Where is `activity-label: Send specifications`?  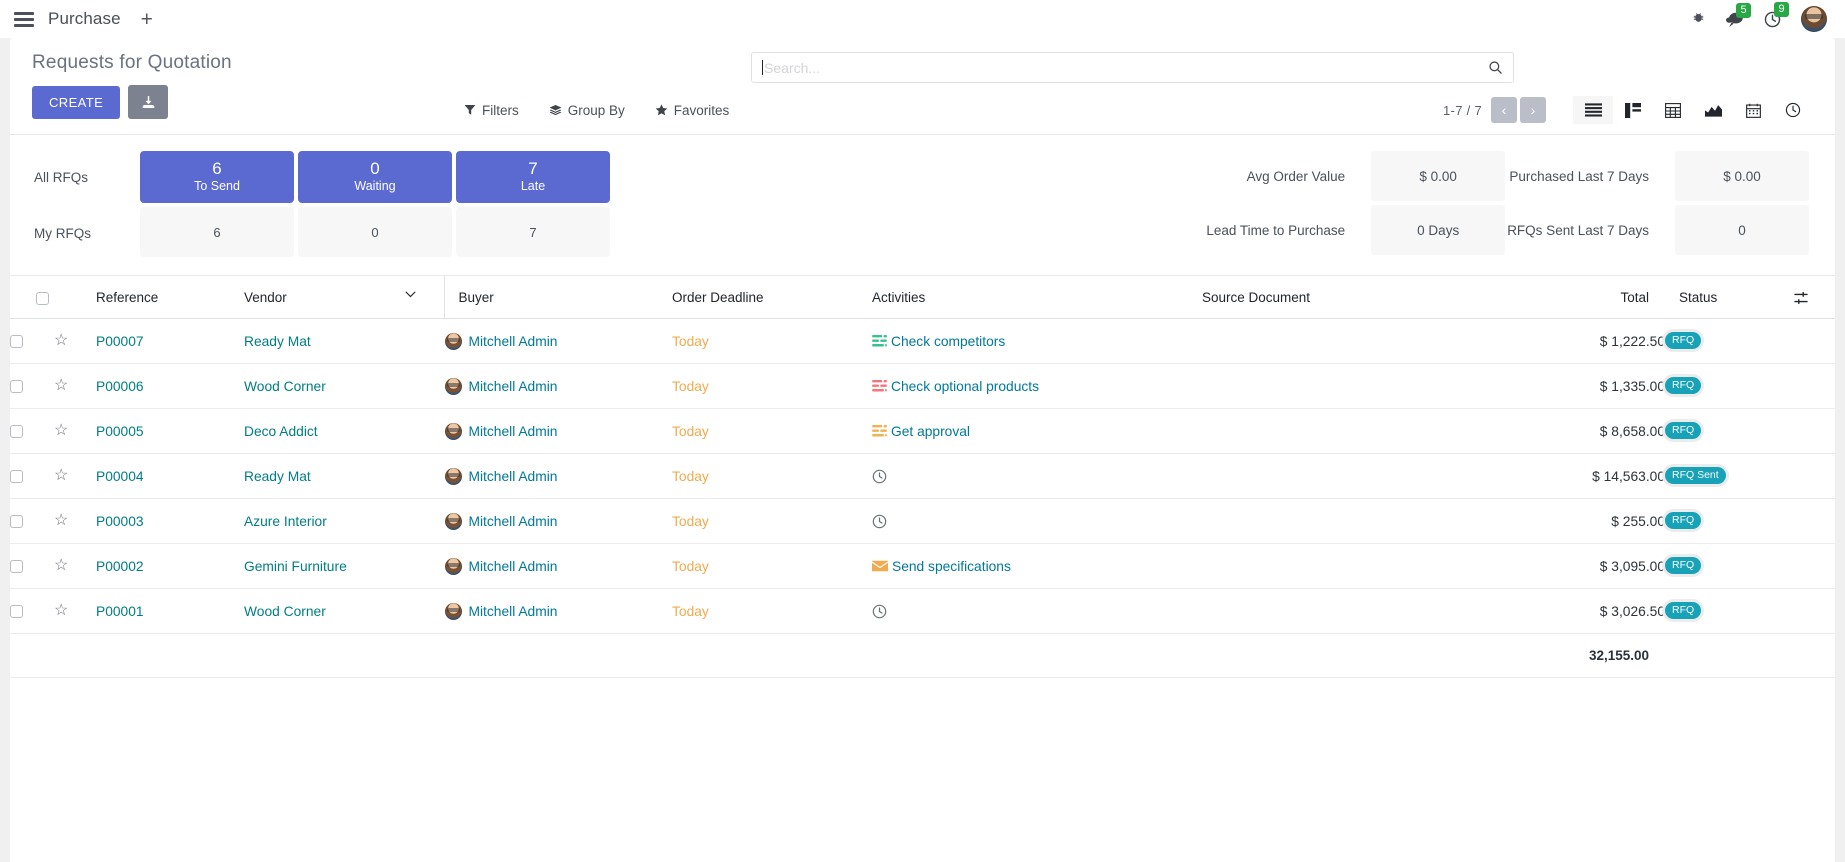
activity-label: Send specifications is located at coordinates (951, 566).